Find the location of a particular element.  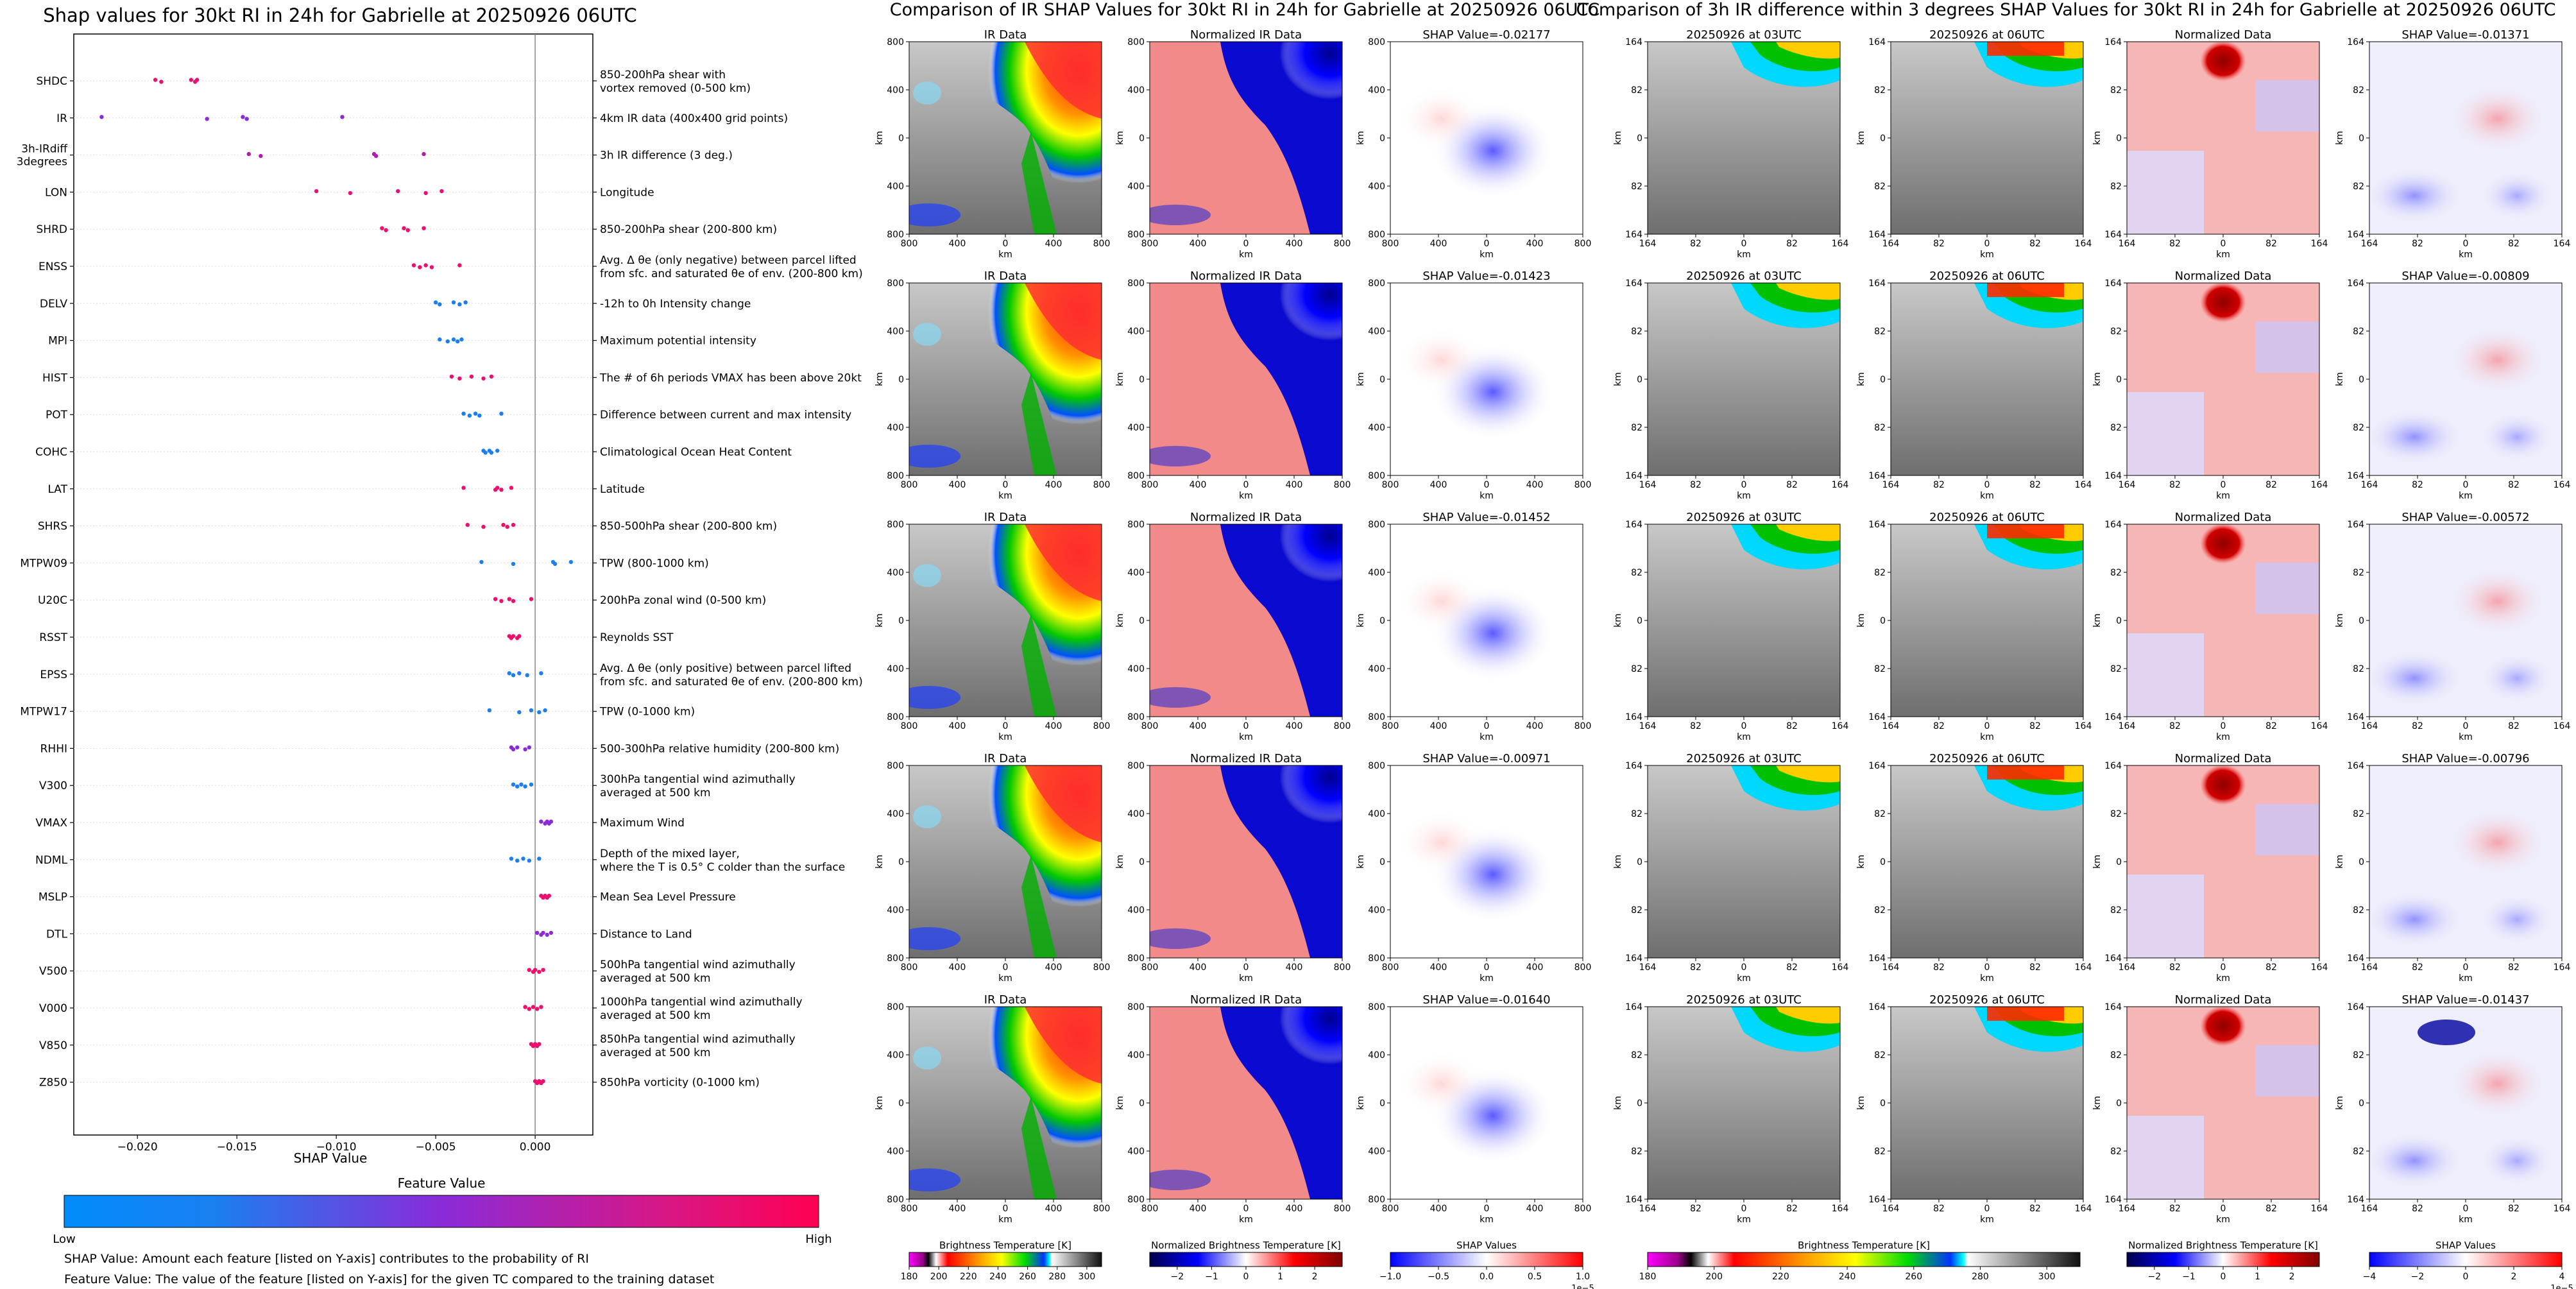

y-tick-label: 82 is located at coordinates (1636, 332).